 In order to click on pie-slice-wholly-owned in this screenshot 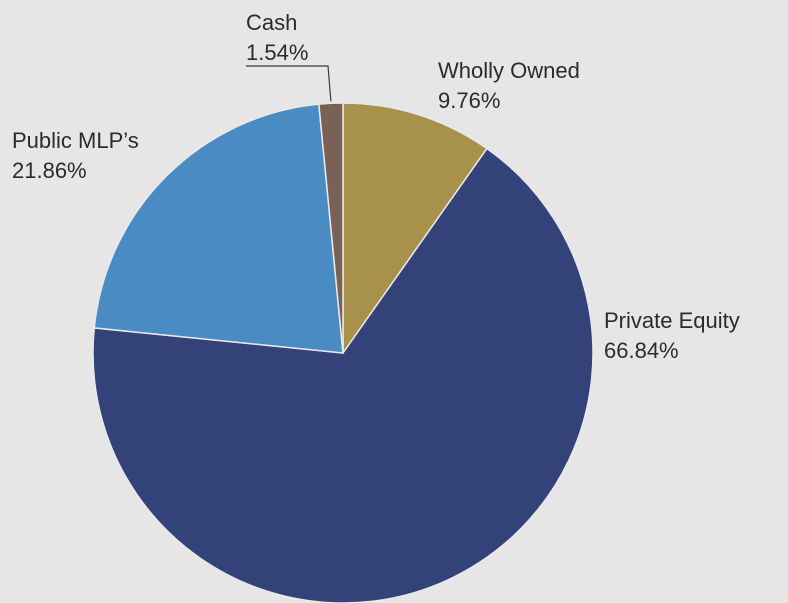, I will do `click(415, 229)`.